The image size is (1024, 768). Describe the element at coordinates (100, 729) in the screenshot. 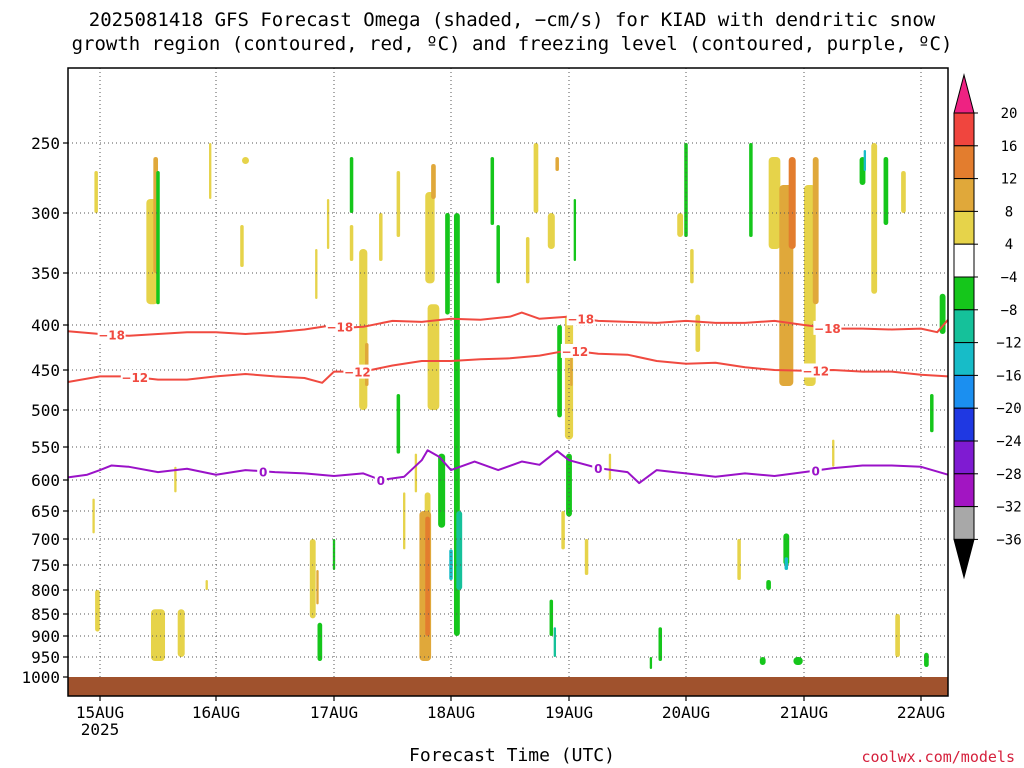

I see `x-tick-label: 2025` at that location.